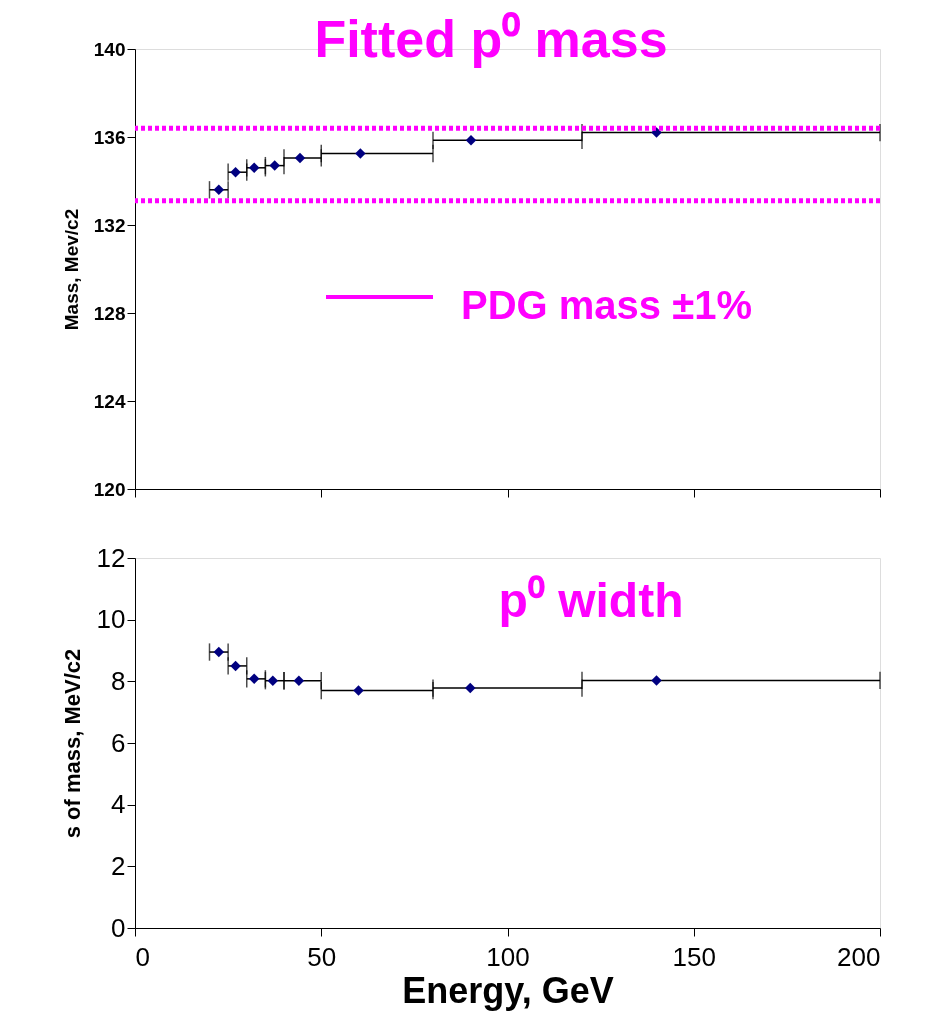 This screenshot has height=1033, width=927. I want to click on x-tick-label: 50, so click(322, 956).